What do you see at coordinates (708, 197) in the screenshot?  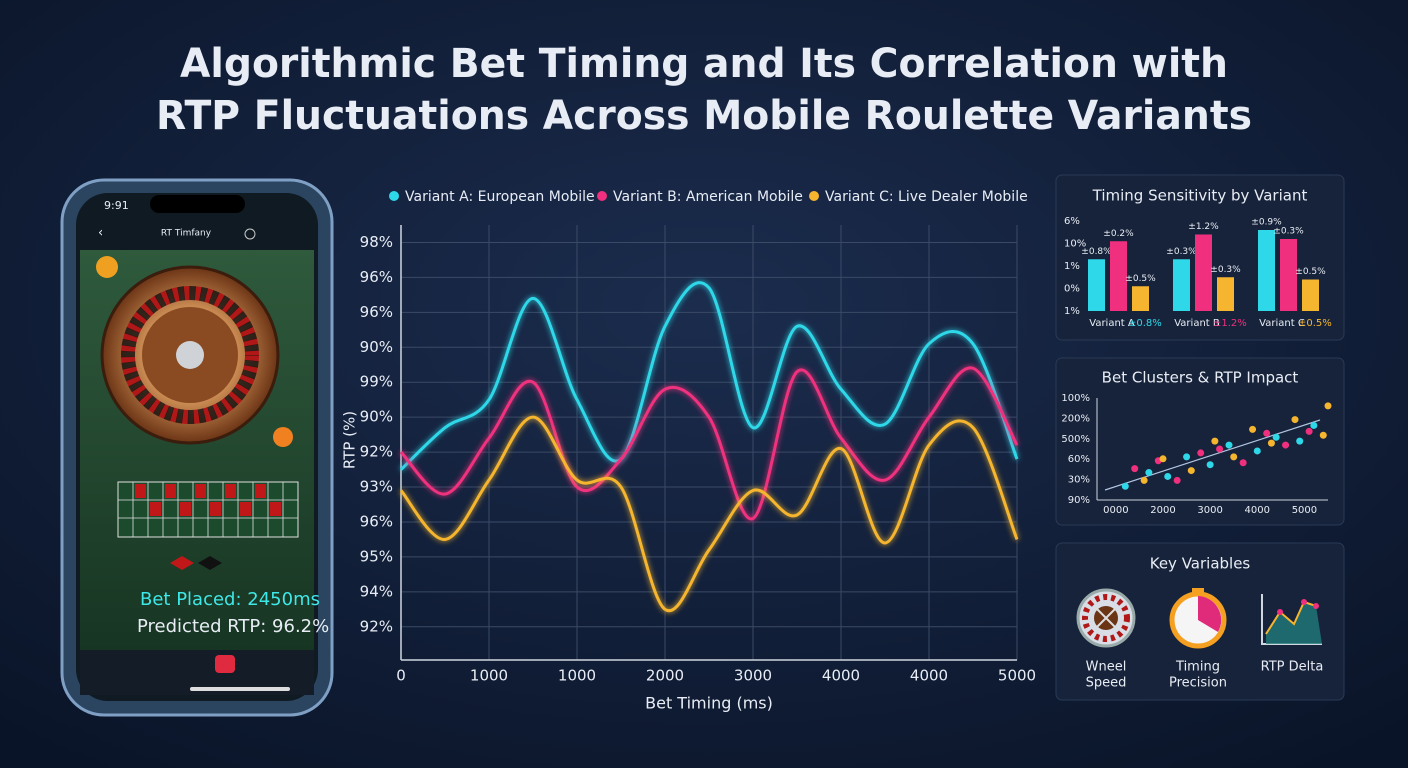 I see `legend-label: Variant B: American Mobile` at bounding box center [708, 197].